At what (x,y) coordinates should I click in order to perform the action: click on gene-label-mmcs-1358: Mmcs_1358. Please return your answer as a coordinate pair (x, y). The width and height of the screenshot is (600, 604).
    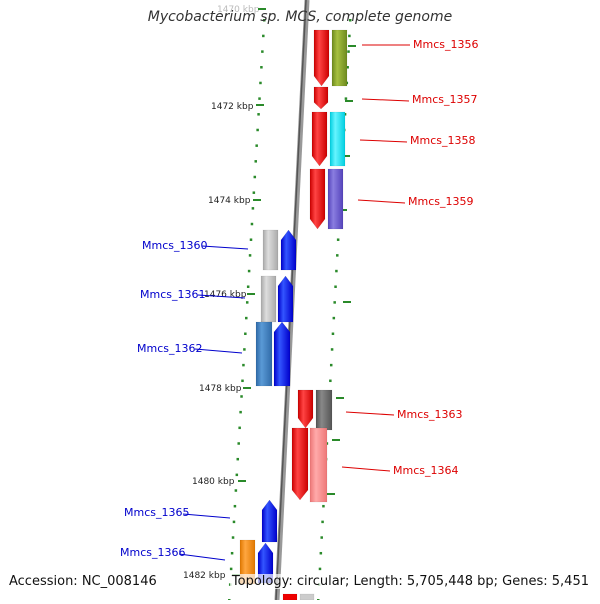
    Looking at the image, I should click on (442, 140).